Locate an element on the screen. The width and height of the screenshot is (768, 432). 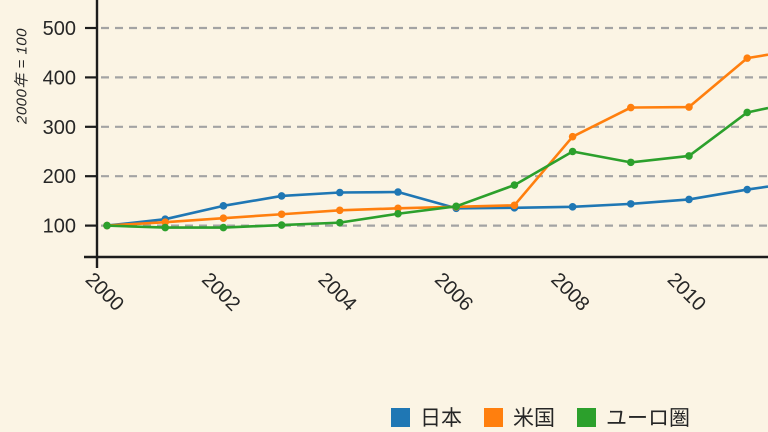
y-tick-label-500: 500 is located at coordinates (59, 29).